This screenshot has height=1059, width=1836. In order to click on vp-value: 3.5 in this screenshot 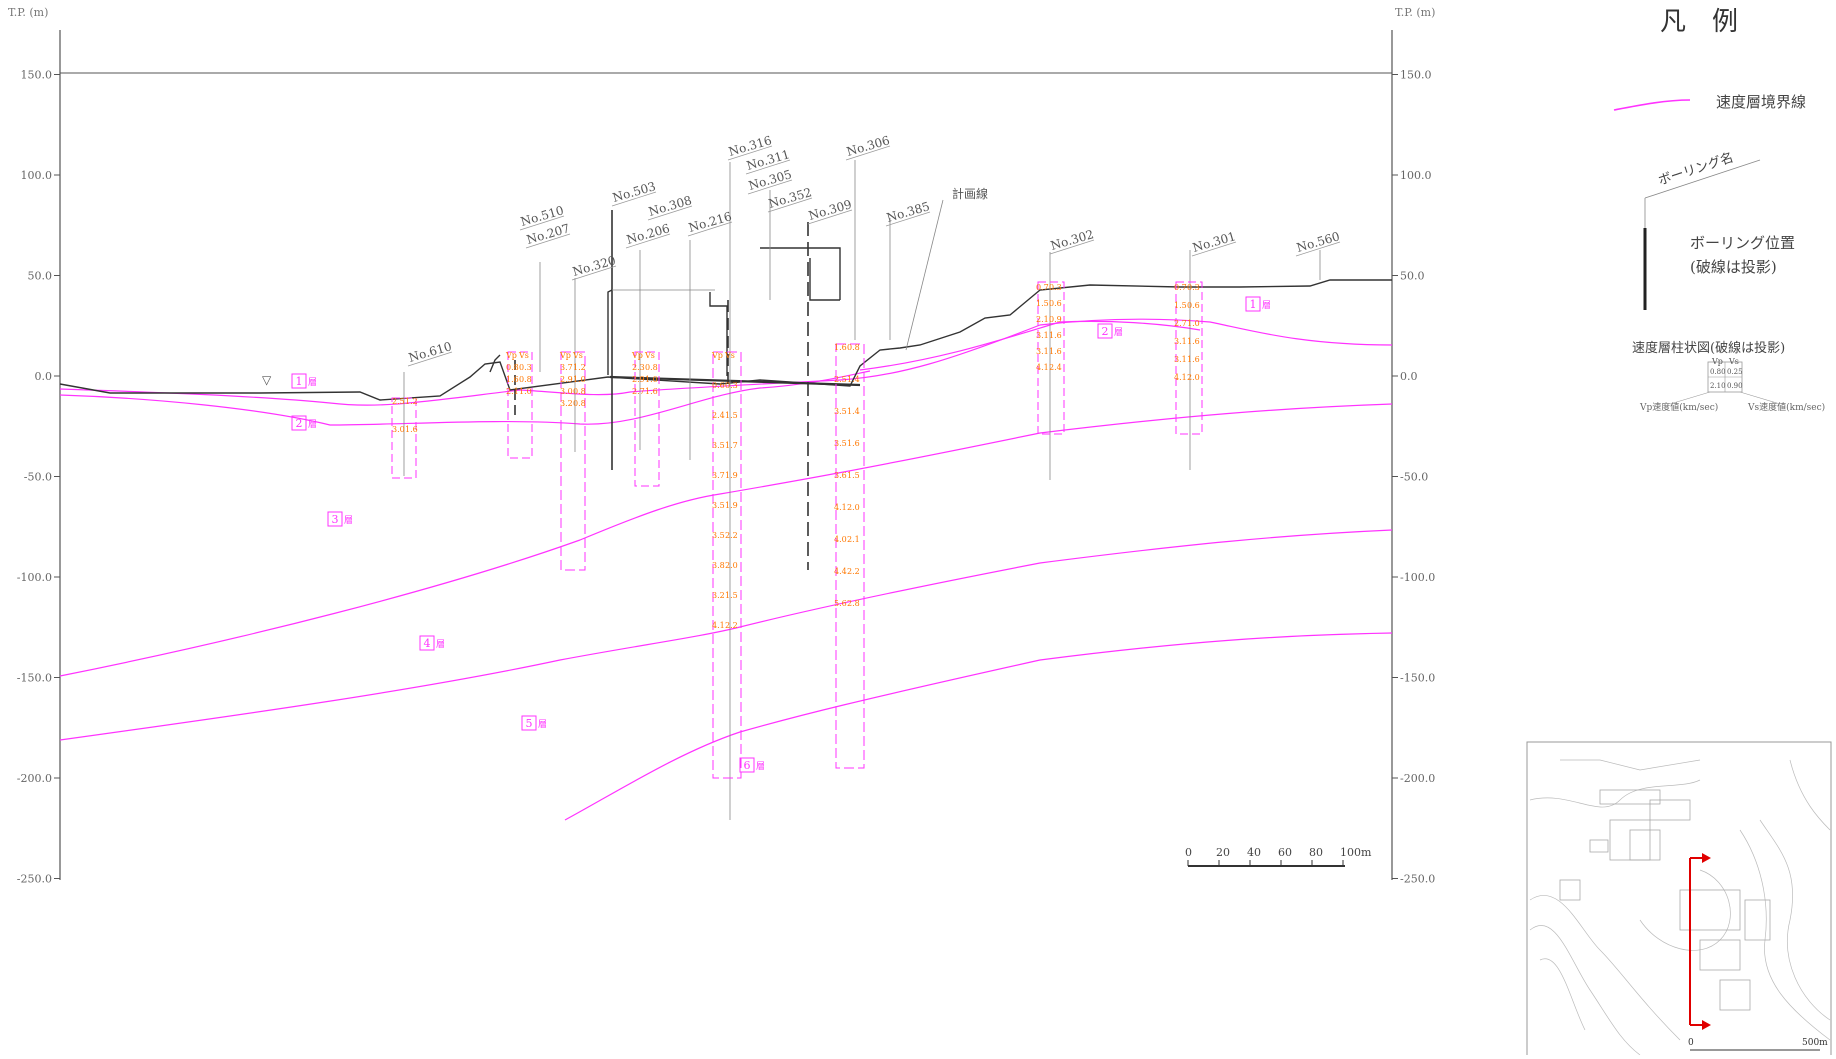, I will do `click(718, 505)`.